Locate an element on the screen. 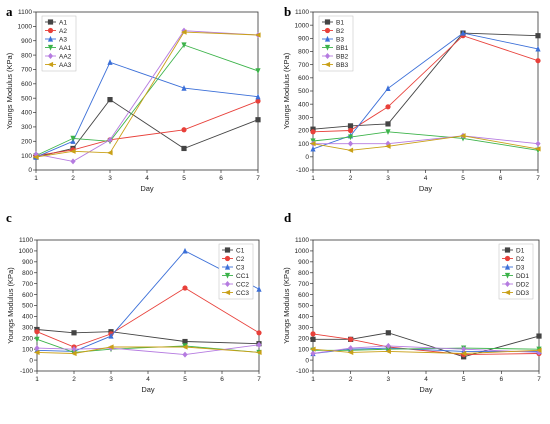 The image size is (550, 424). series-A3 is located at coordinates (147, 109).